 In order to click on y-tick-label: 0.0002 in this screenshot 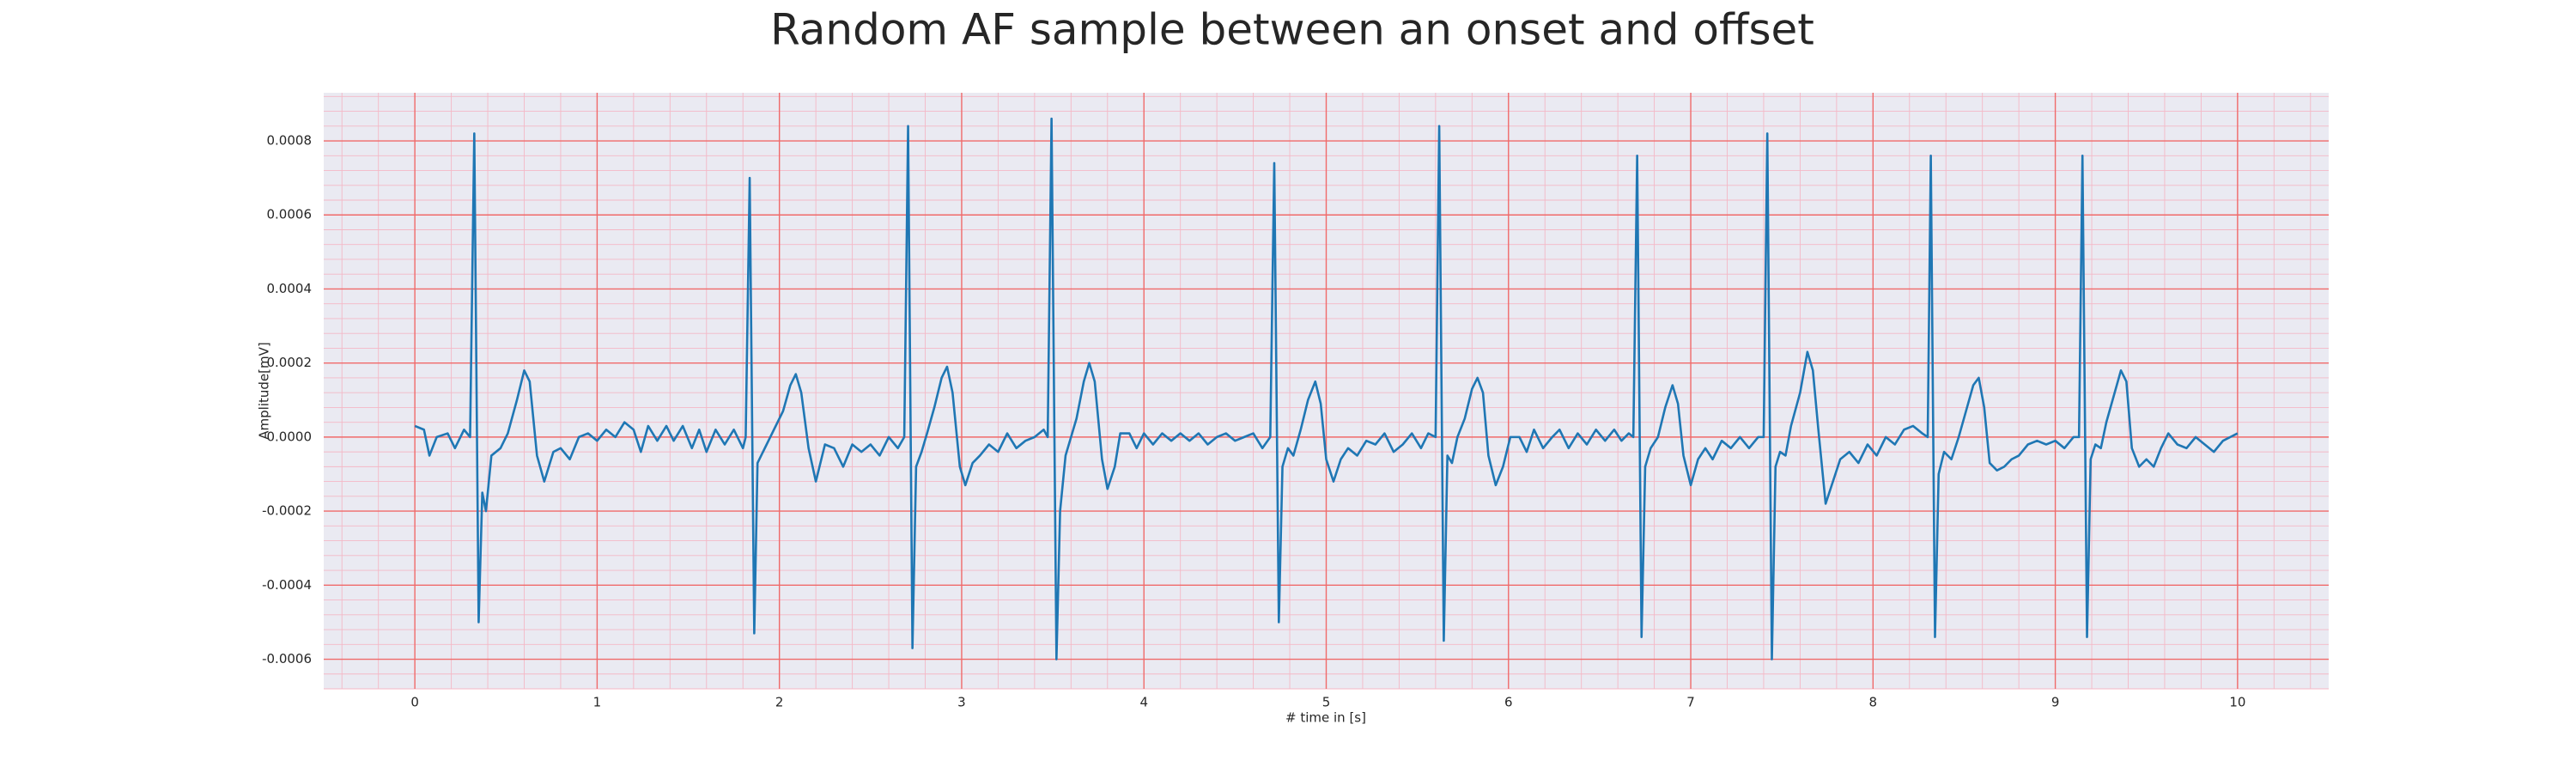, I will do `click(290, 362)`.